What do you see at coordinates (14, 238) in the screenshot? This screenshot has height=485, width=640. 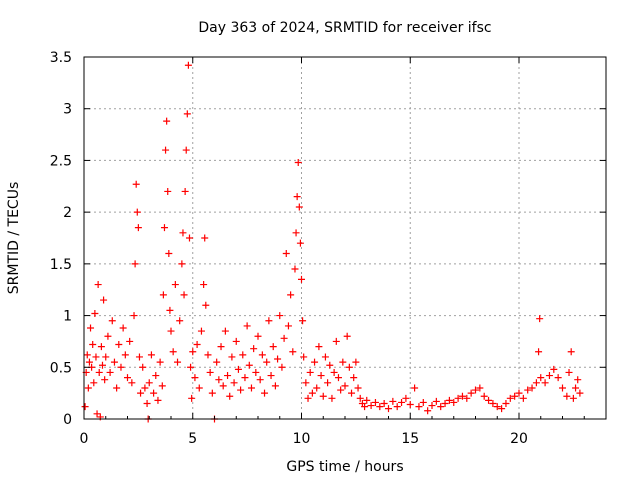 I see `y-axis-label: SRMTID / TECUs` at bounding box center [14, 238].